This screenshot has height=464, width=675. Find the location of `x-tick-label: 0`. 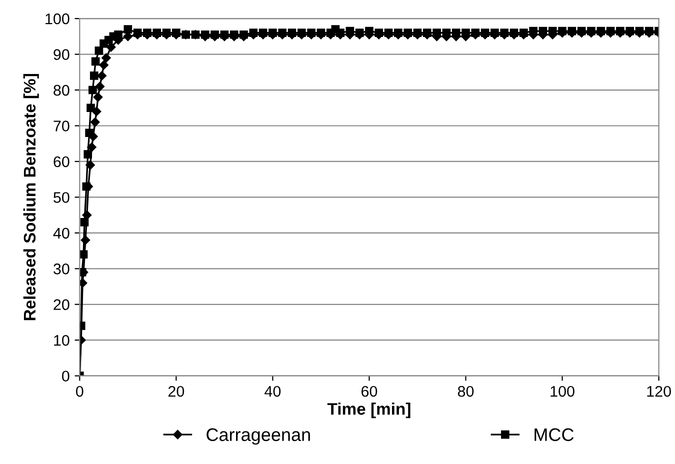

x-tick-label: 0 is located at coordinates (80, 391).